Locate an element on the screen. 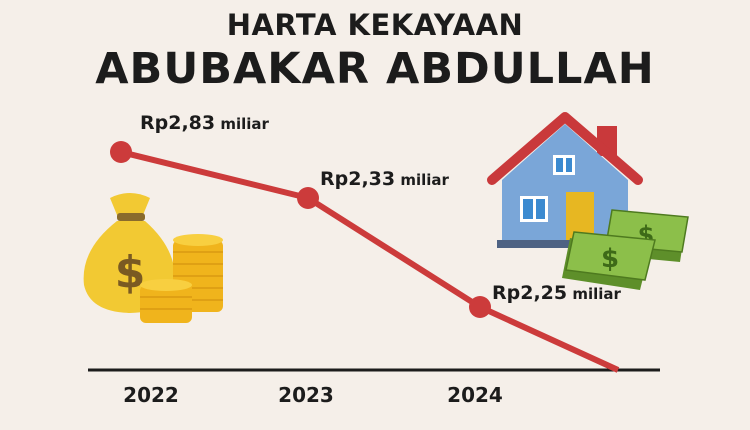  x-tick-label: 2022 is located at coordinates (151, 395).